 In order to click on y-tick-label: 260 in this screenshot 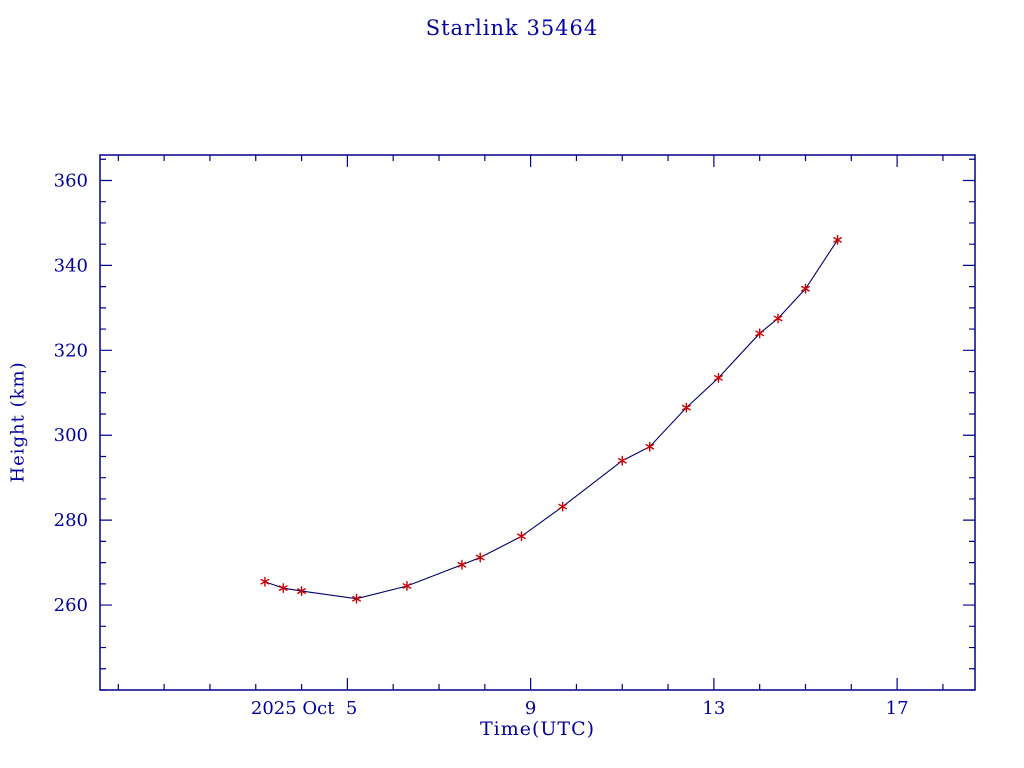, I will do `click(71, 605)`.